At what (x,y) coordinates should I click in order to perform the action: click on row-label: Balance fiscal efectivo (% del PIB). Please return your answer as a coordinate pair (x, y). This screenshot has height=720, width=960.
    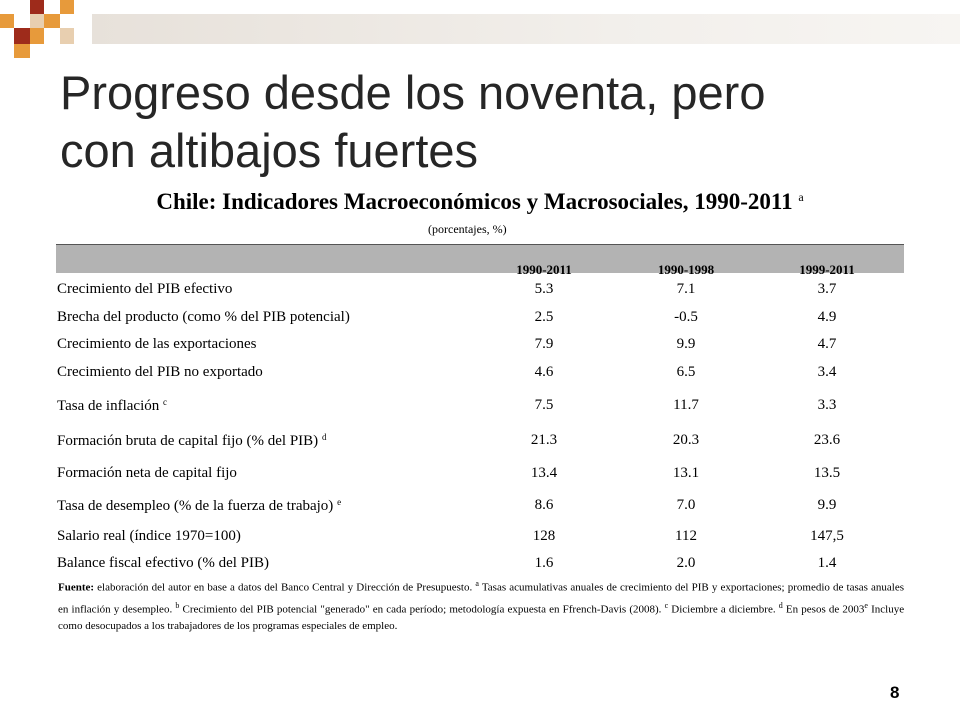
    Looking at the image, I should click on (163, 563).